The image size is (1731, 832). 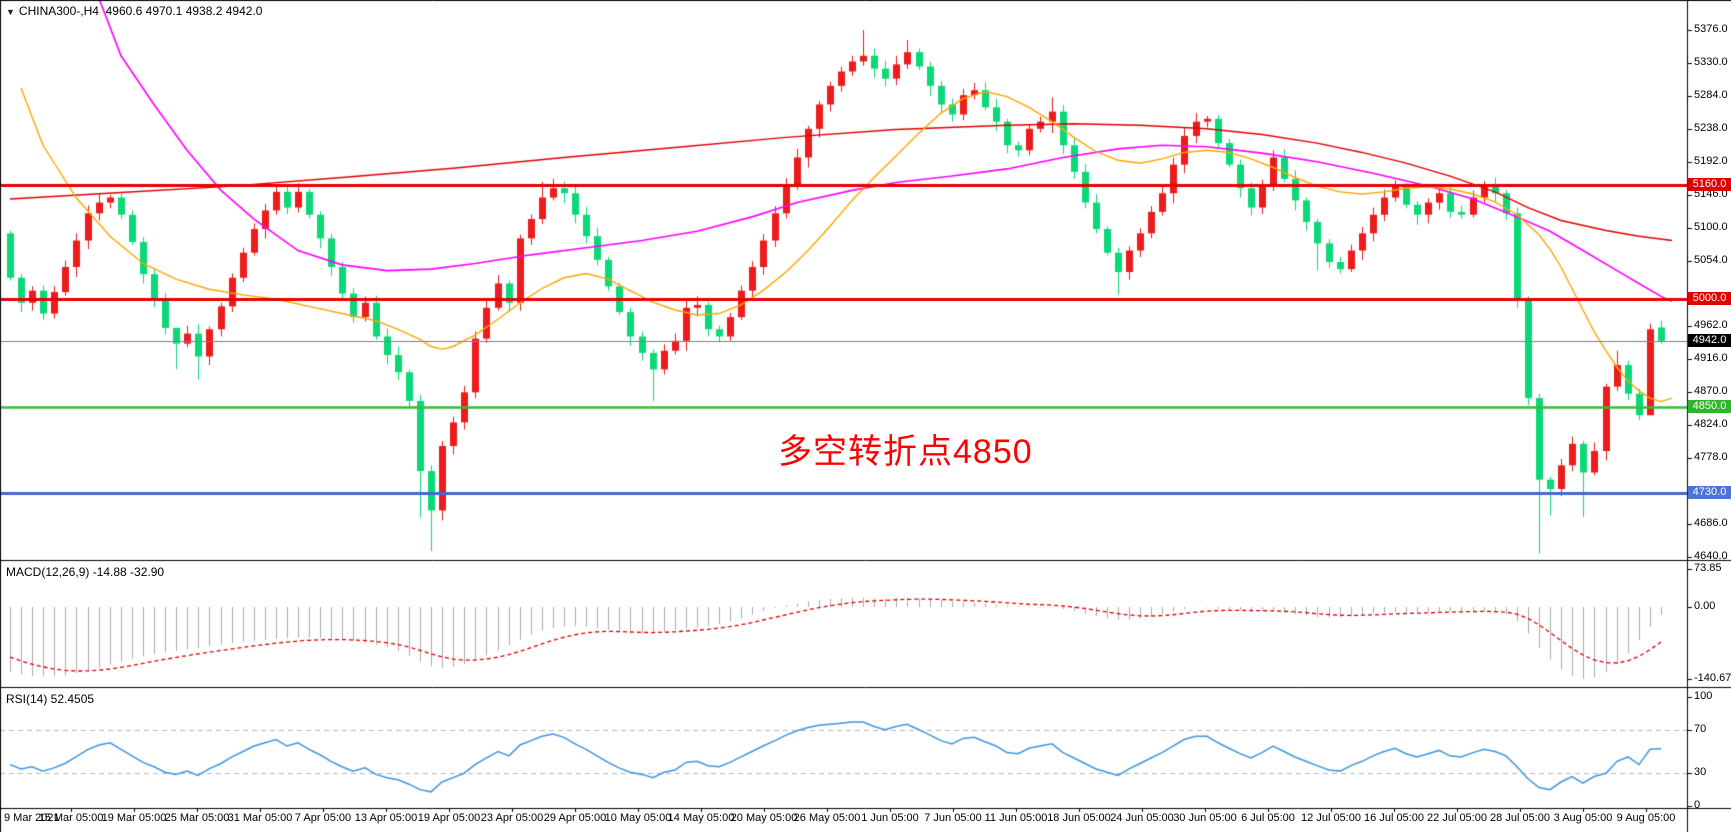 What do you see at coordinates (701, 818) in the screenshot?
I see `date-tick-label: 14 May 05:00` at bounding box center [701, 818].